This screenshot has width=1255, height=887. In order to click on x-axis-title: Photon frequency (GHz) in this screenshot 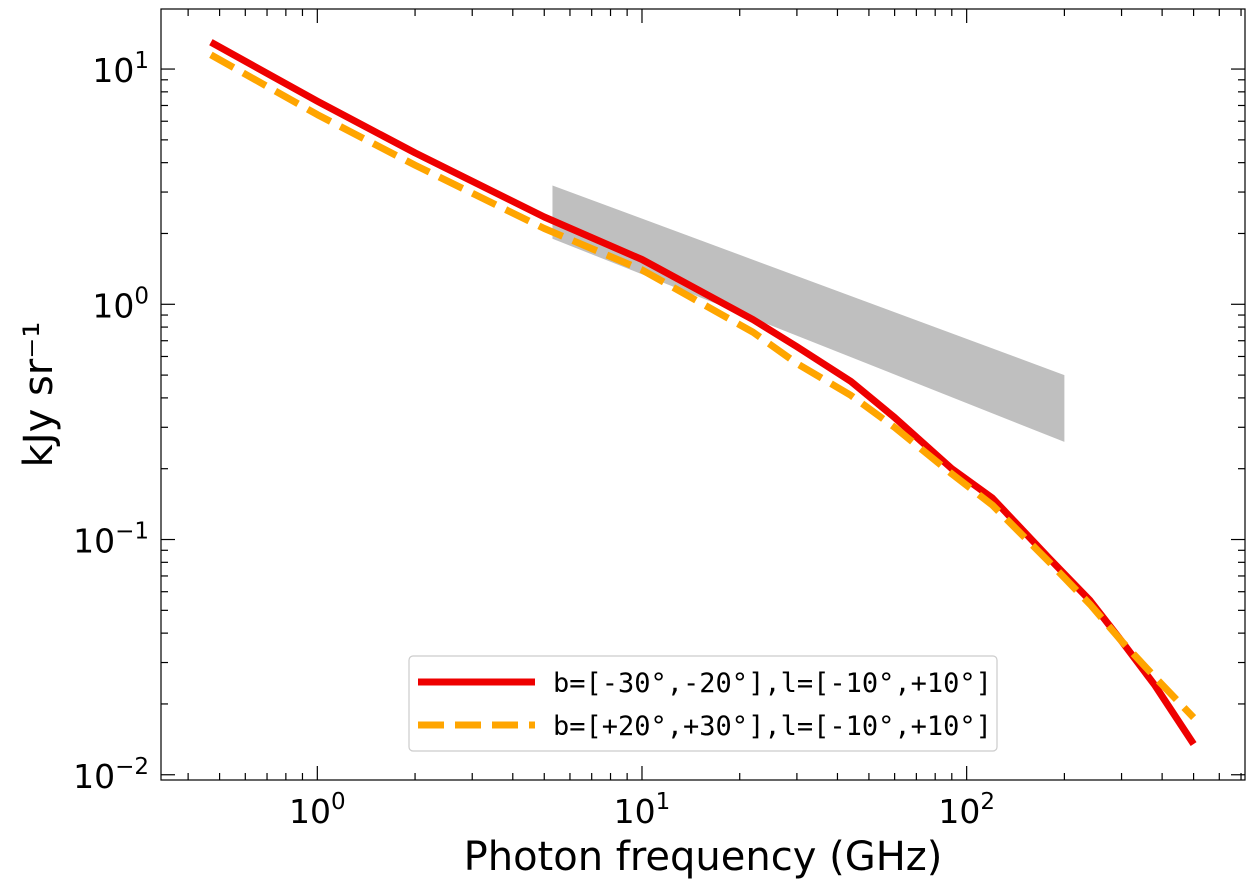, I will do `click(703, 857)`.